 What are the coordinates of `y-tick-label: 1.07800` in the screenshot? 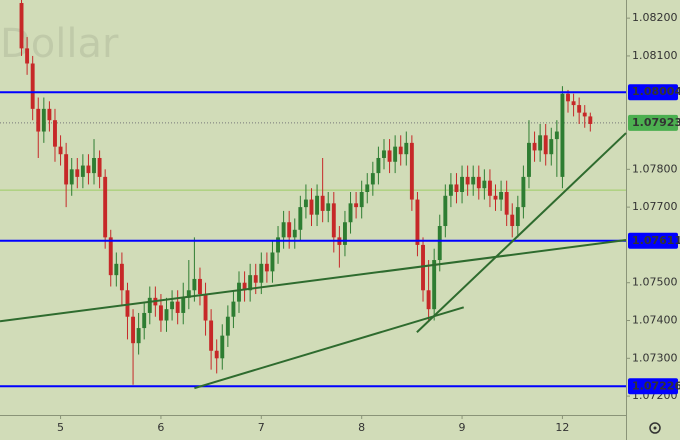 It's located at (655, 168).